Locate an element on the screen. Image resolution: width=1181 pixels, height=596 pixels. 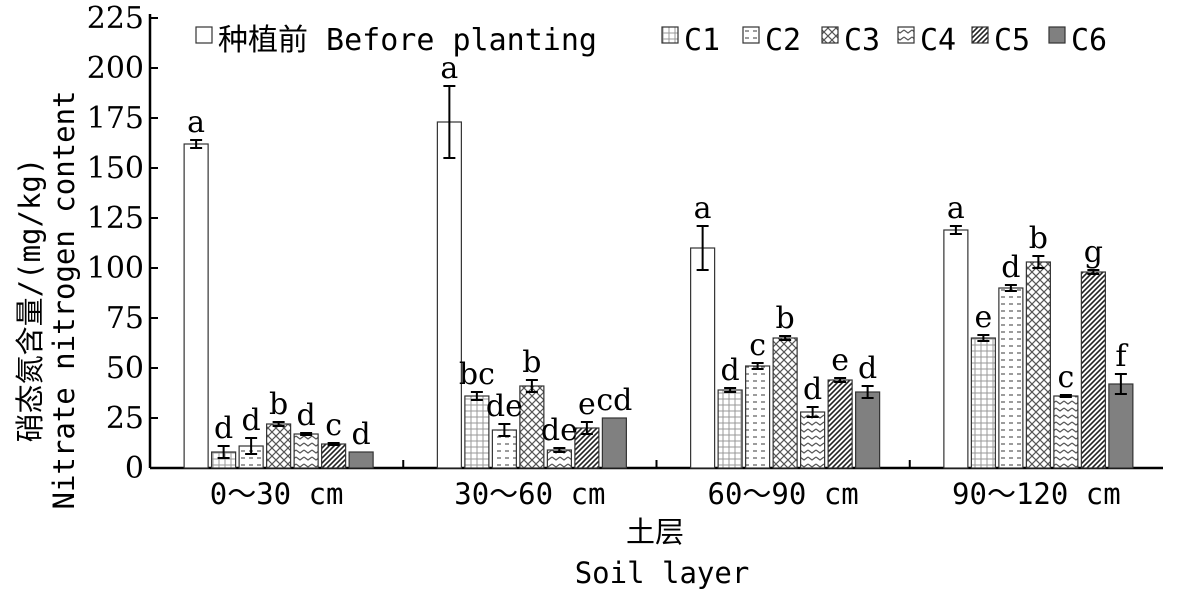
y-tick-label: 100 is located at coordinates (115, 268).